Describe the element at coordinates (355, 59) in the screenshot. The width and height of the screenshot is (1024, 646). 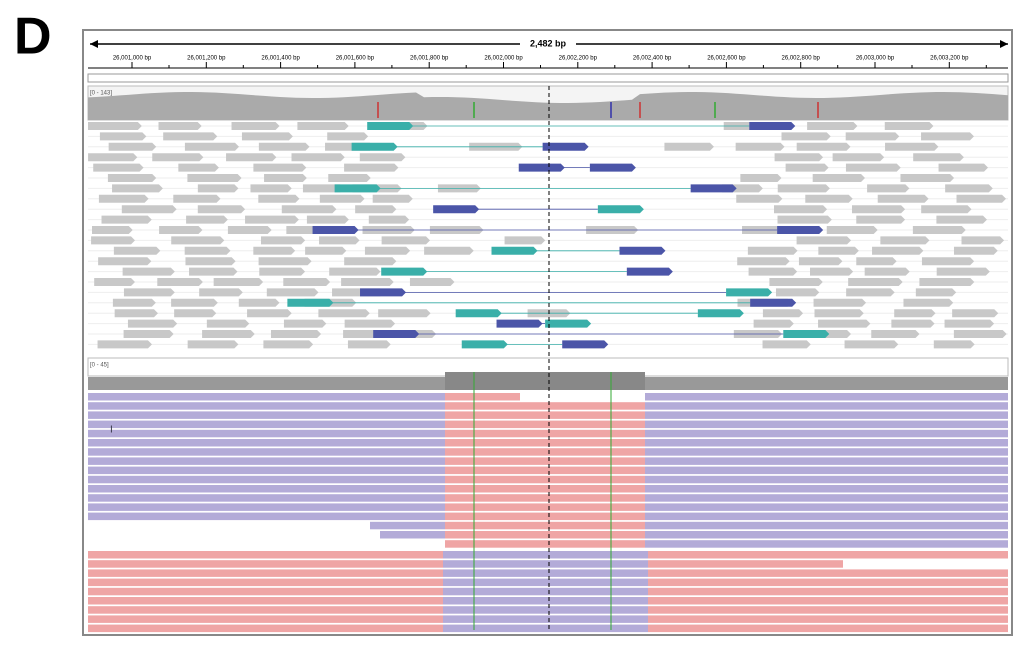
I see `ruler-tick-label: 26,001,600 bp` at that location.